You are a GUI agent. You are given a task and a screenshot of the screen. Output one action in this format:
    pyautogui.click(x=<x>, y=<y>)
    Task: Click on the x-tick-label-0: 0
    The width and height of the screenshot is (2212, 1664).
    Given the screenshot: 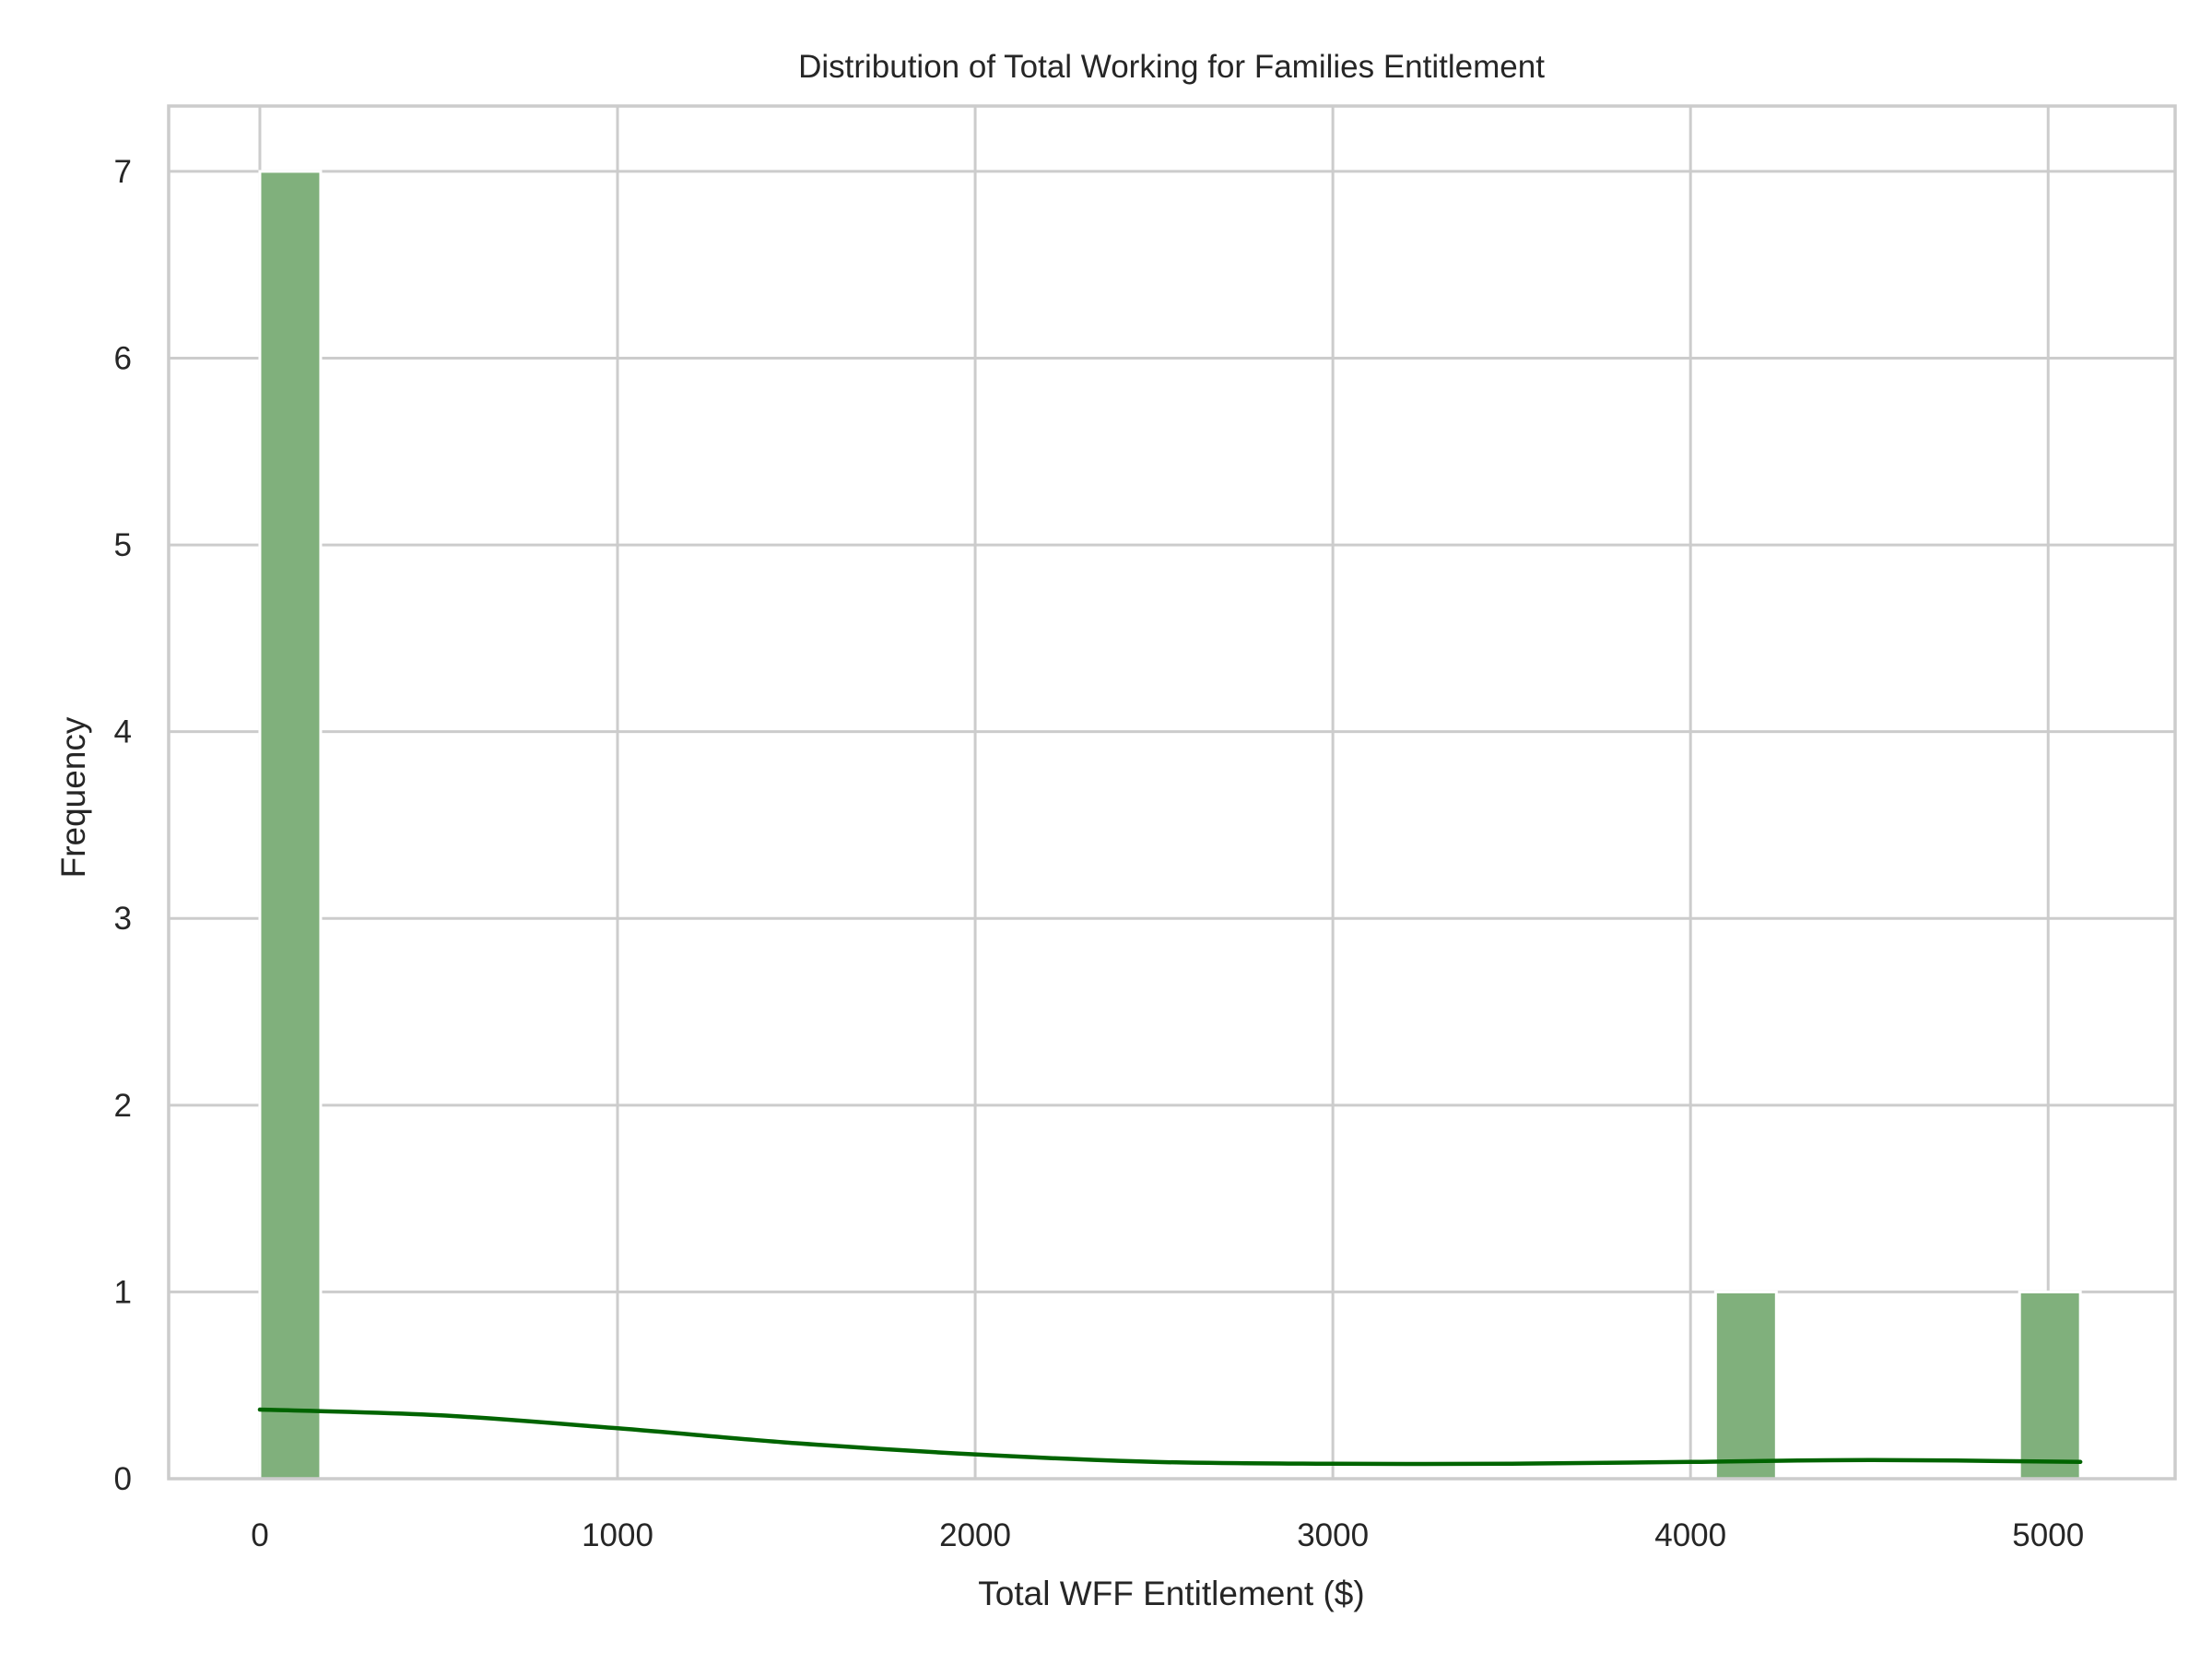 What is the action you would take?
    pyautogui.click(x=259, y=1535)
    